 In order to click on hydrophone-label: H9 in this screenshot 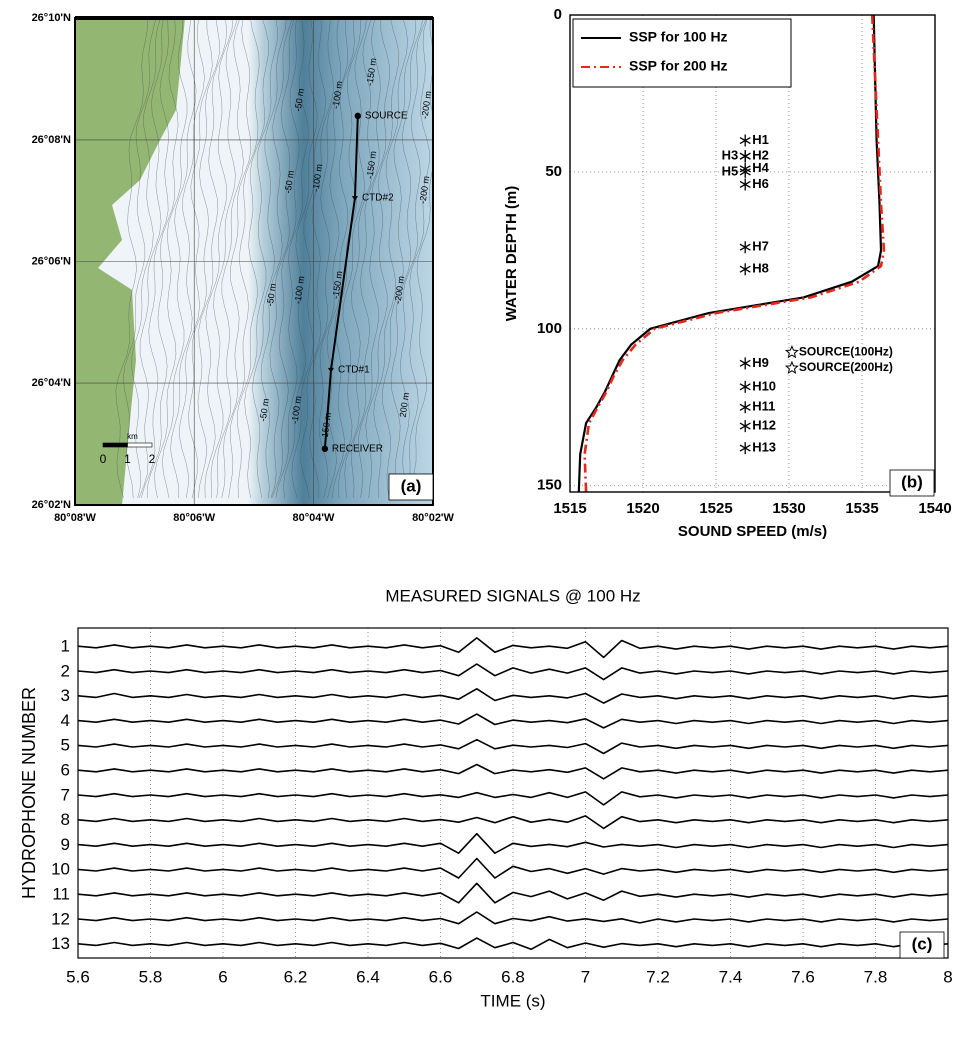, I will do `click(760, 362)`.